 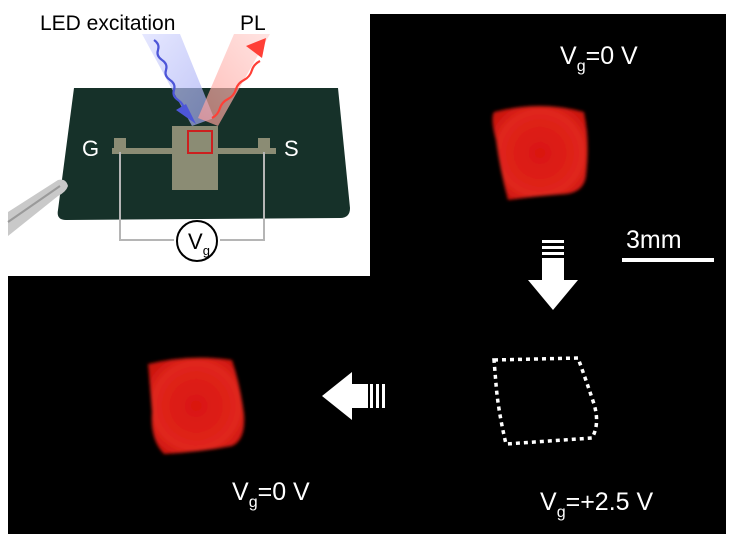 I want to click on svg-text: Vg=+2.5 V, so click(x=596, y=504).